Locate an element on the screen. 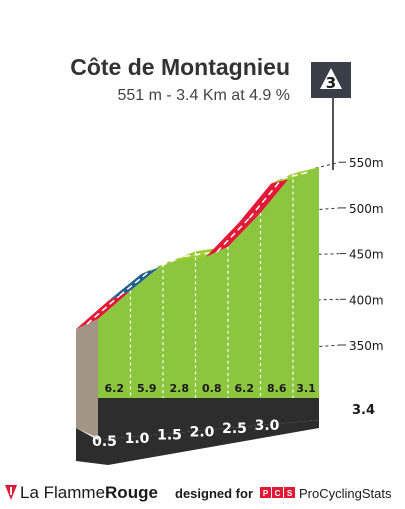  total-km-label: 3.4 is located at coordinates (363, 410).